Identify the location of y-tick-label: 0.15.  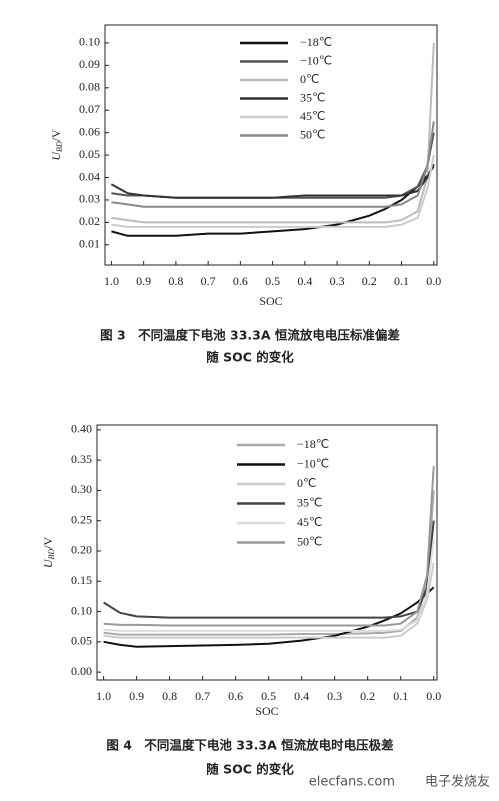
(81, 580).